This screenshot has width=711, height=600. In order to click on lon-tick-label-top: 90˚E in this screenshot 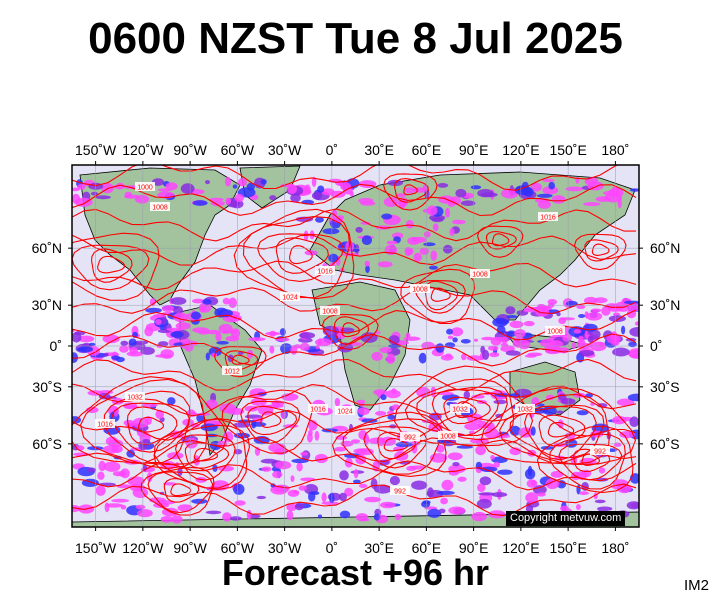, I will do `click(473, 150)`.